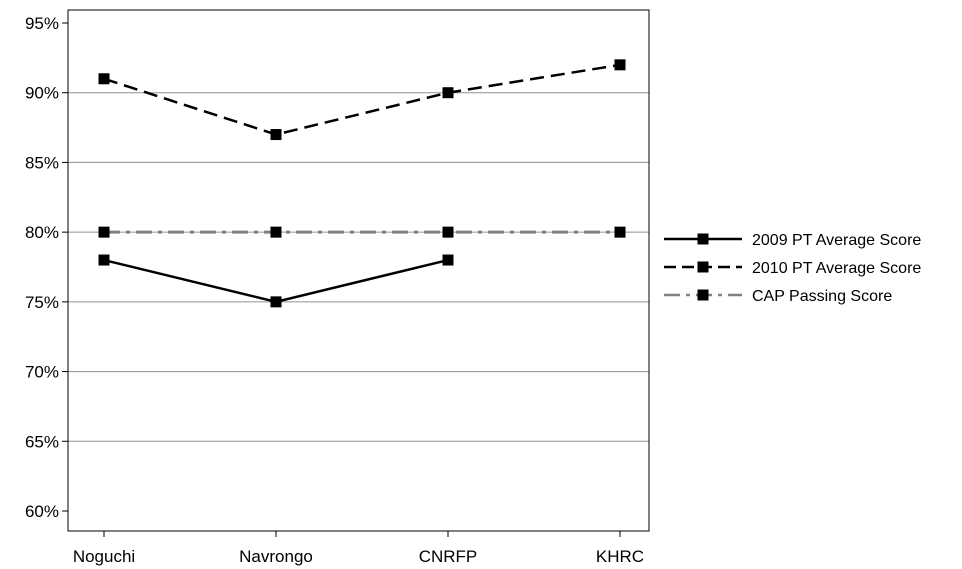 This screenshot has width=962, height=569. Describe the element at coordinates (620, 556) in the screenshot. I see `x-tick-label: KHRC` at that location.